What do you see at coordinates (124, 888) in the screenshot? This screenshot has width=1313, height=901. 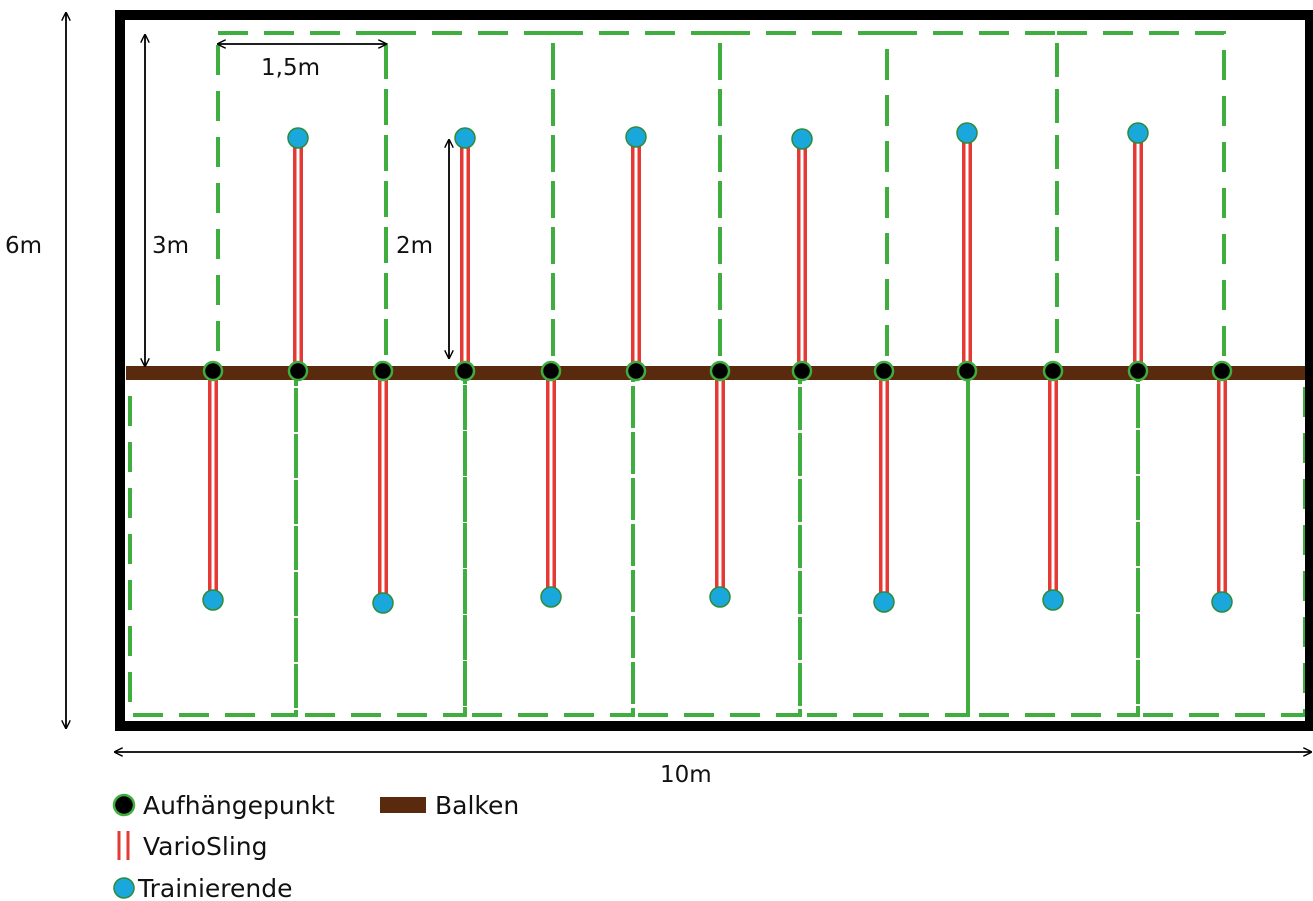 I see `legend-trainee-icon` at bounding box center [124, 888].